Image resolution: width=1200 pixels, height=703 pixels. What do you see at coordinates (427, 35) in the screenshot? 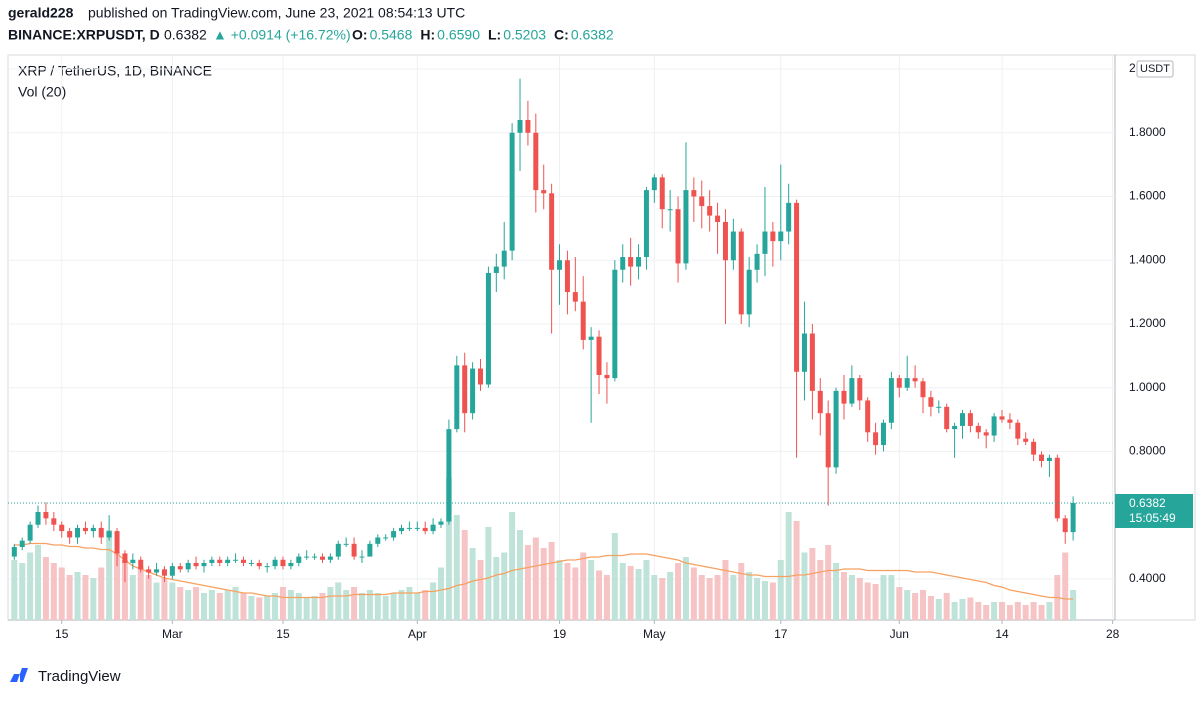
I see `ohlc-label: H:` at bounding box center [427, 35].